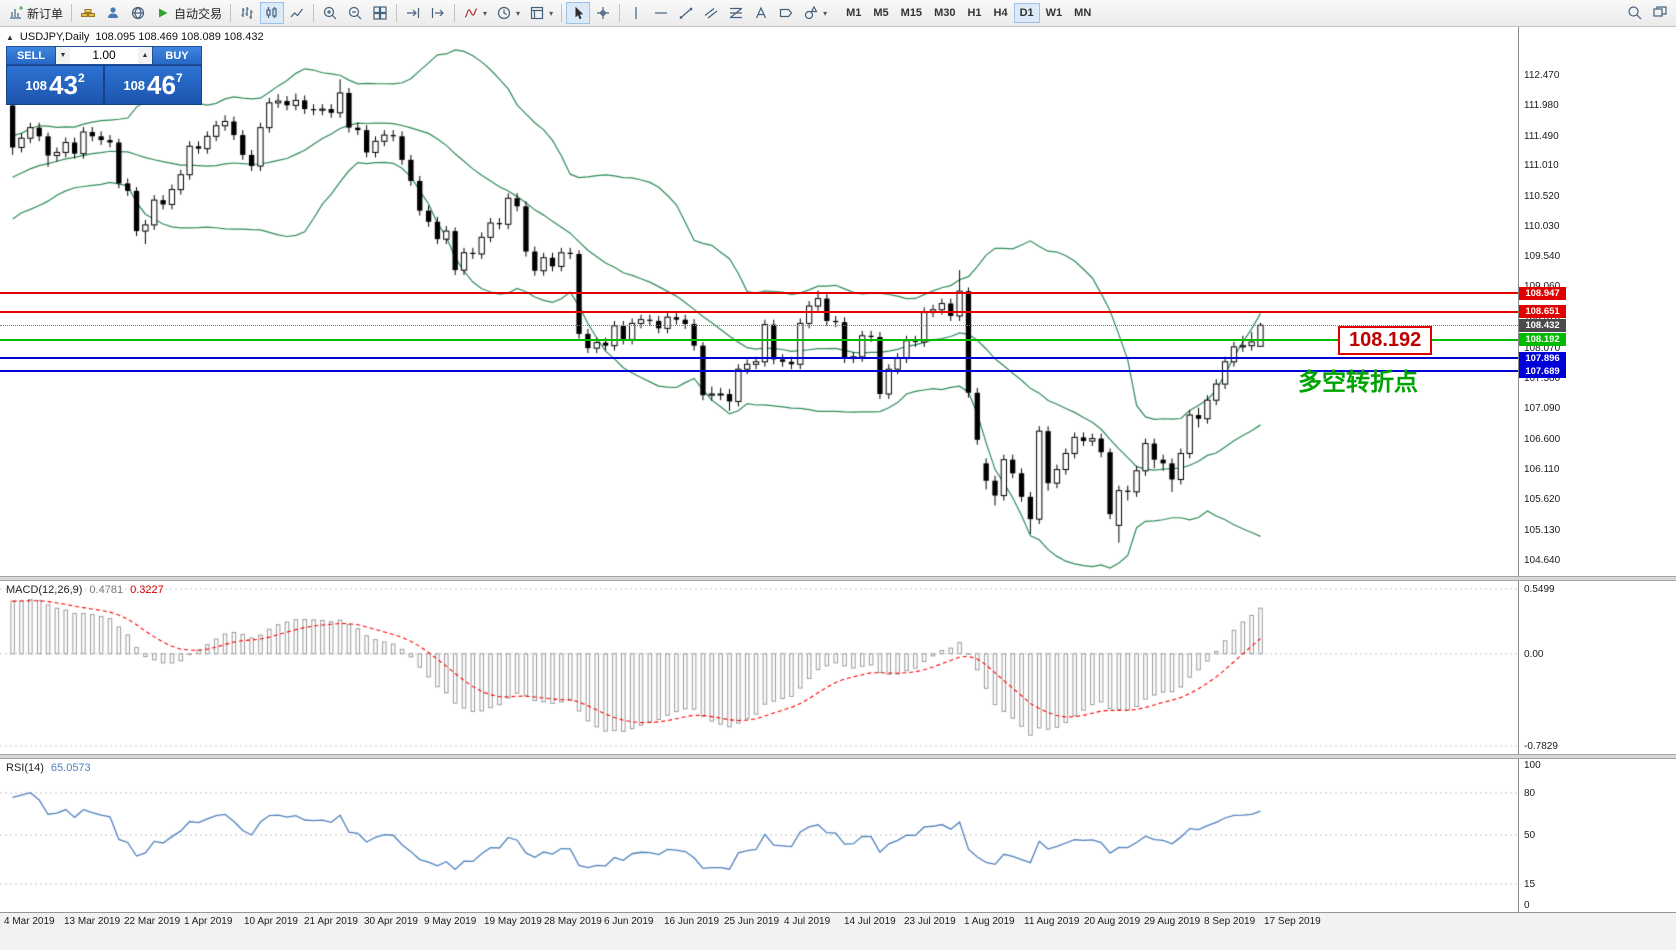  What do you see at coordinates (686, 13) in the screenshot?
I see `trendline-button` at bounding box center [686, 13].